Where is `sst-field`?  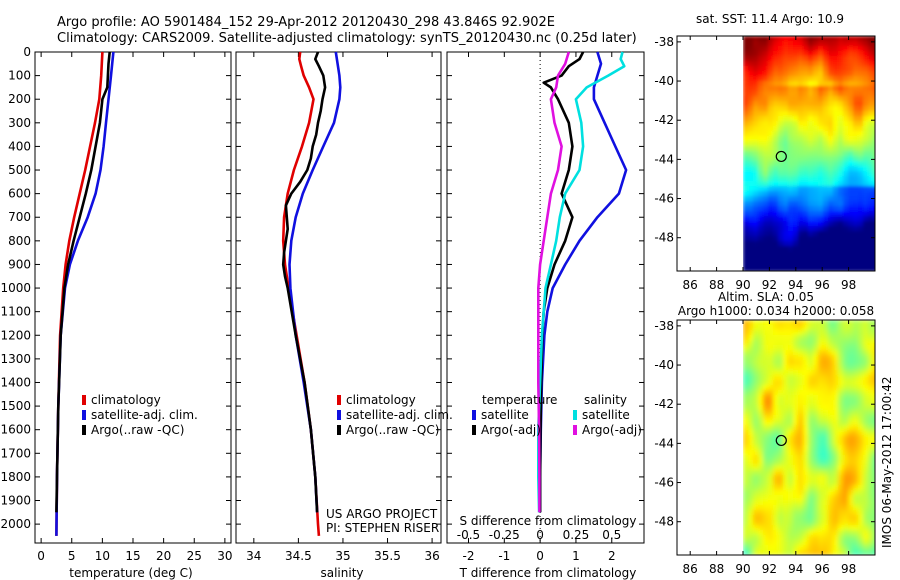 sst-field is located at coordinates (809, 153).